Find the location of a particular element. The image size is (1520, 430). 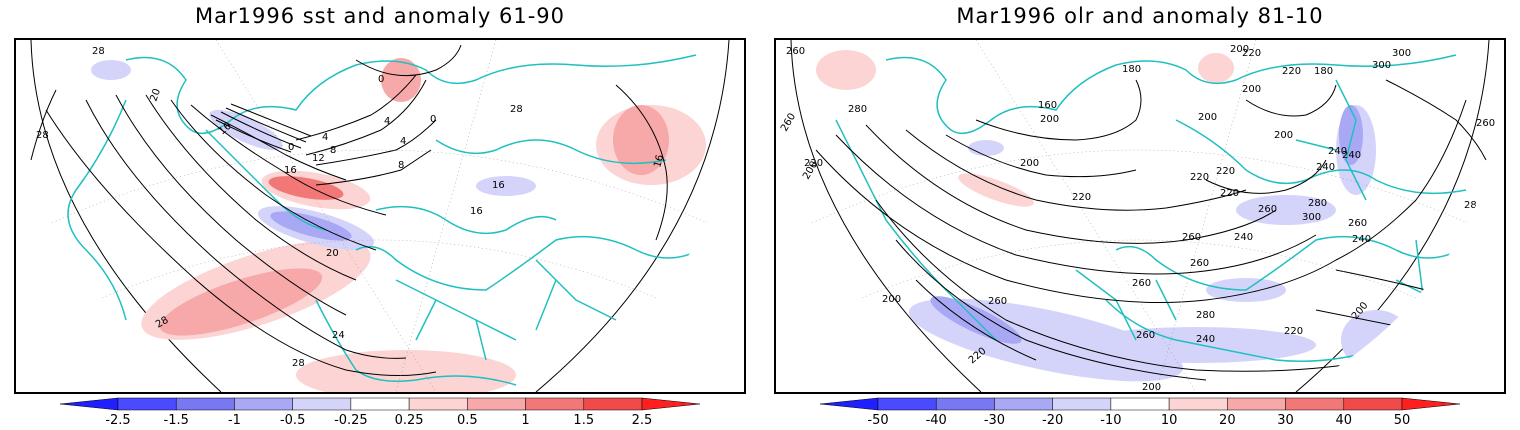

colorbar-tick-label: 2.5 is located at coordinates (642, 420).